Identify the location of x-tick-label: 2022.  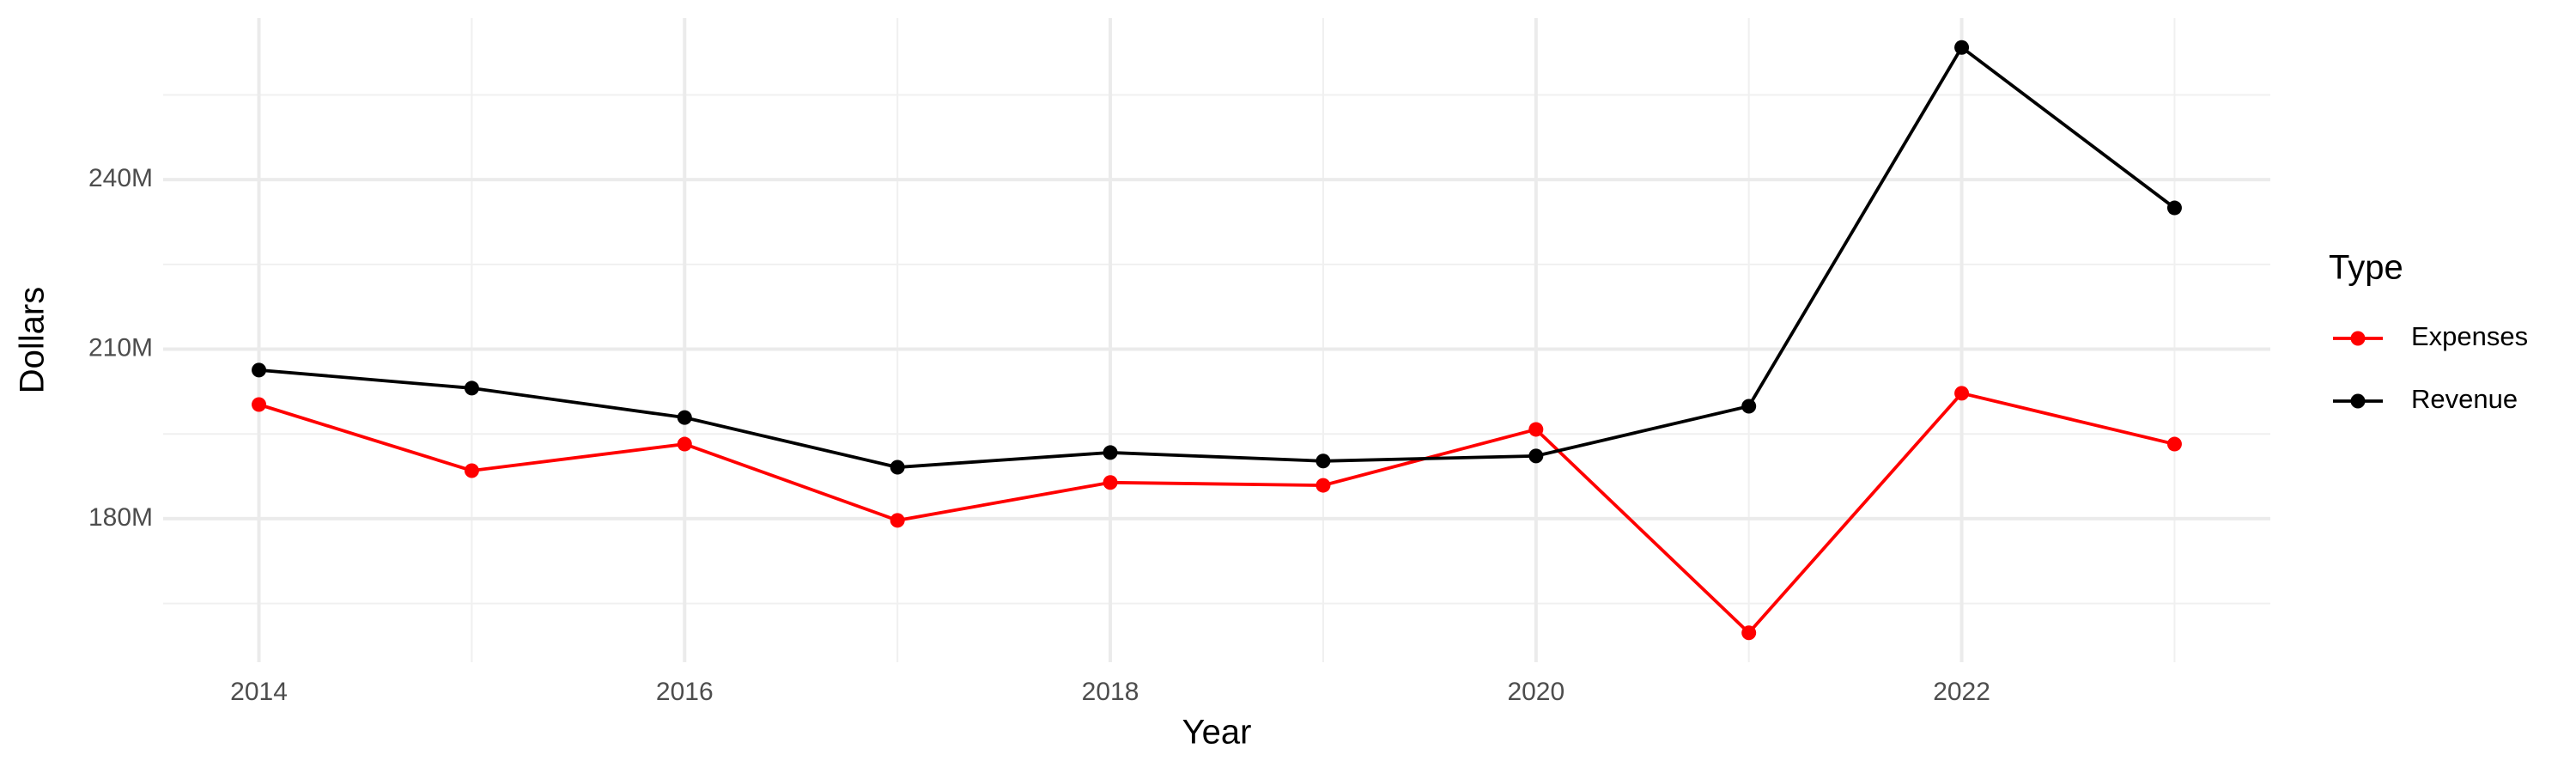
(1961, 692).